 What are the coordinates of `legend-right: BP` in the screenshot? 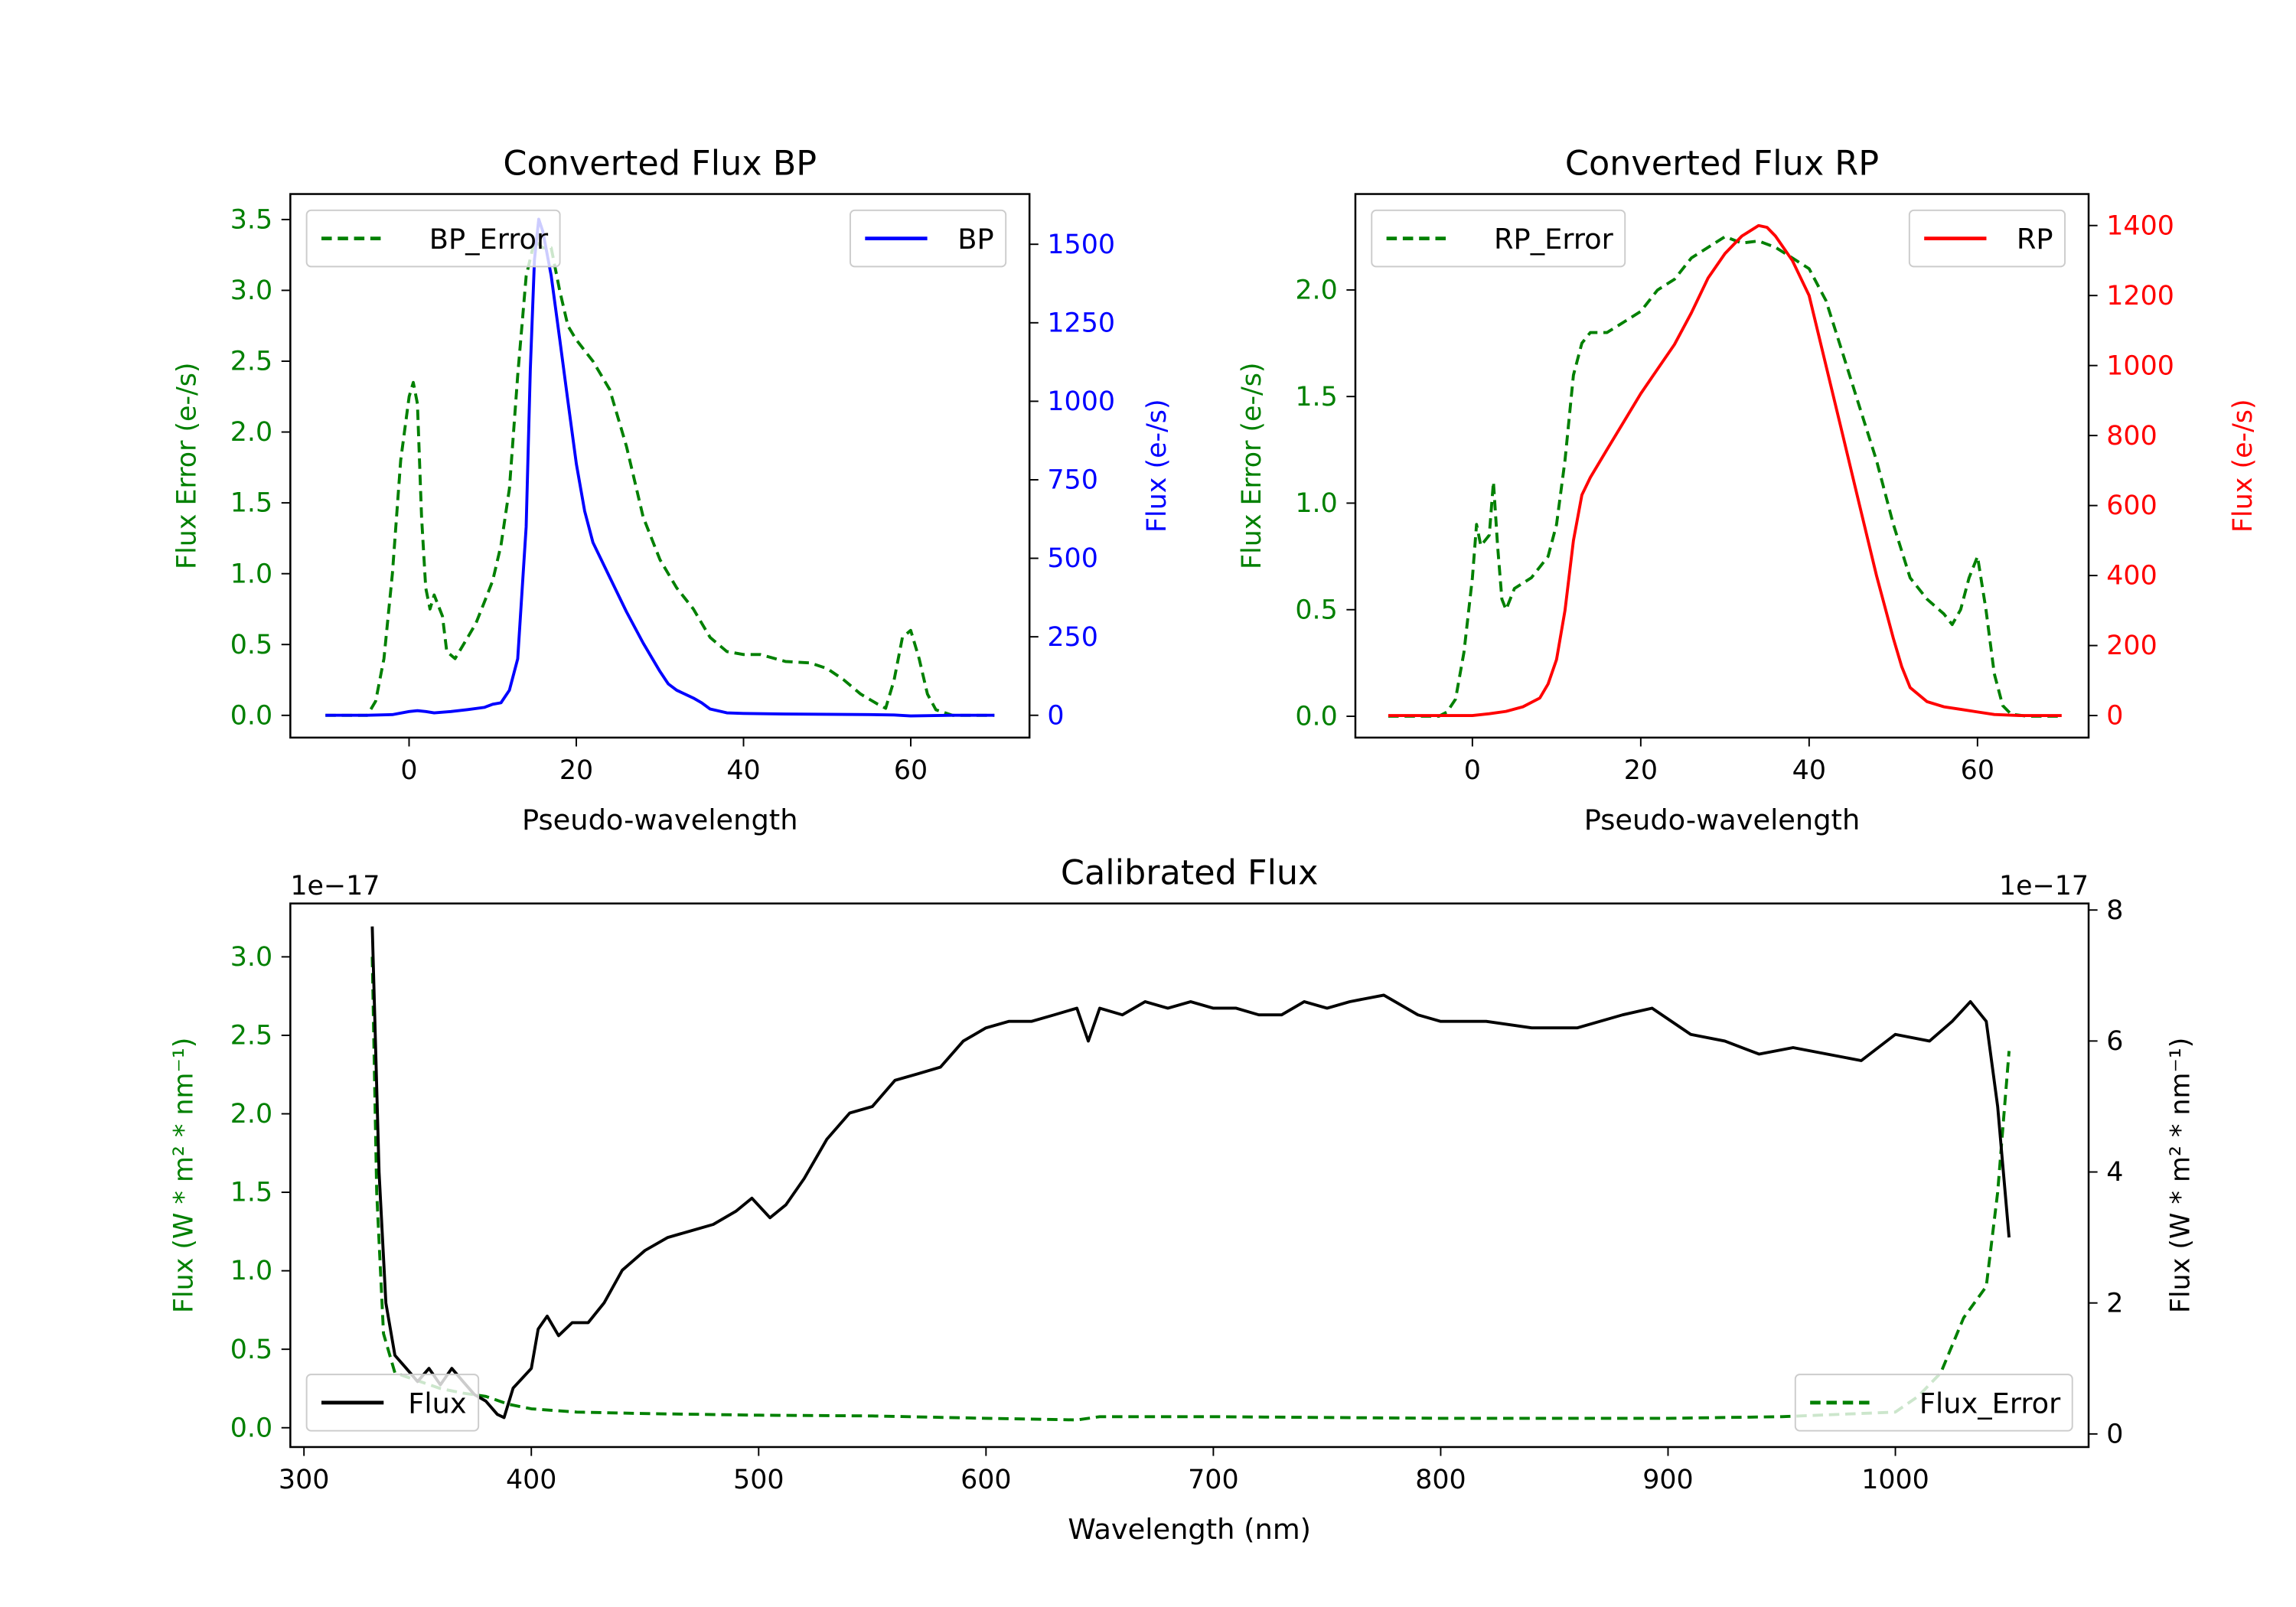 It's located at (928, 239).